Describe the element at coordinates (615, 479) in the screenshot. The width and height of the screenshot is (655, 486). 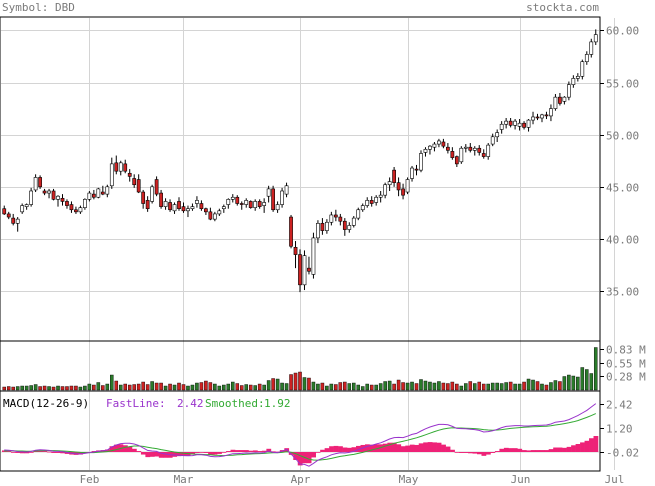
I see `x-tick-label: Jul` at that location.